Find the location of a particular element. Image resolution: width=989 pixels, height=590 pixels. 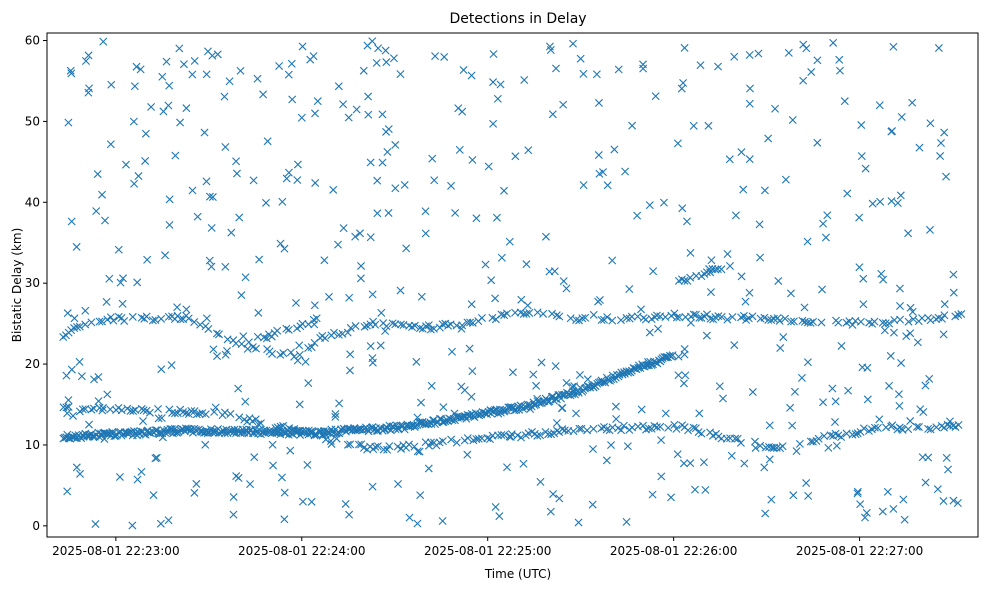

x-tick-label: 2025-08-01 22:23:00 is located at coordinates (115, 551).